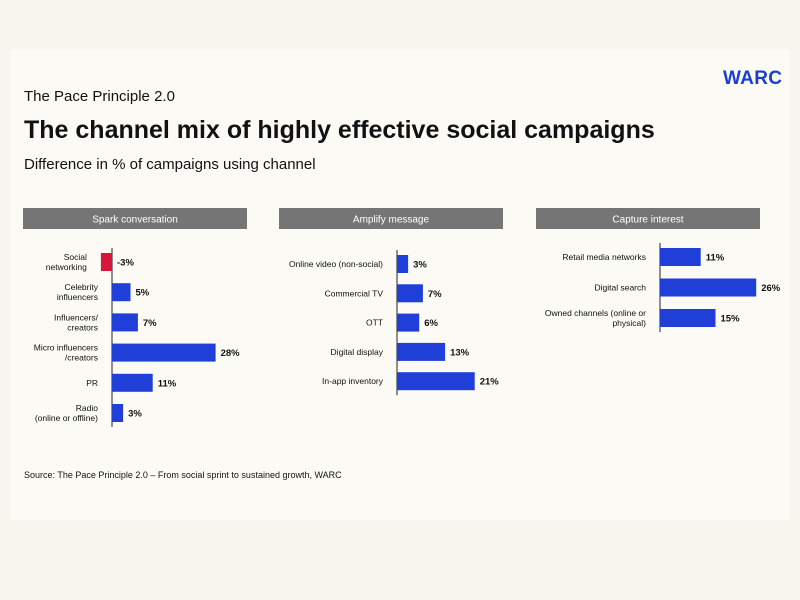 This screenshot has width=800, height=600. What do you see at coordinates (715, 258) in the screenshot?
I see `value-label-capture-interest-0: 11%` at bounding box center [715, 258].